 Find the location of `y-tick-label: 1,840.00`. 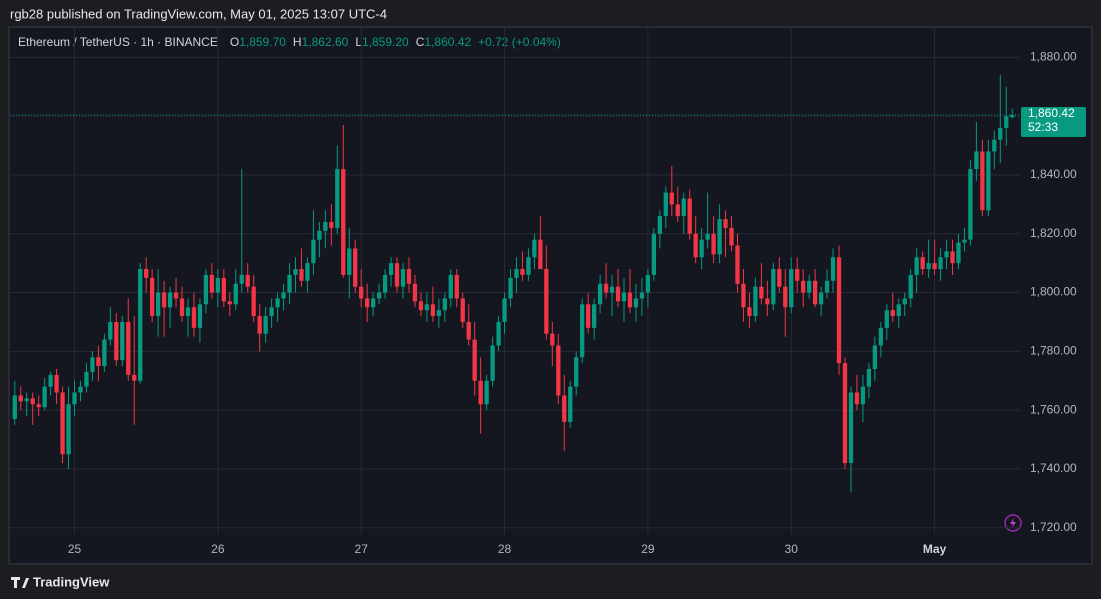

y-tick-label: 1,840.00 is located at coordinates (1053, 174).